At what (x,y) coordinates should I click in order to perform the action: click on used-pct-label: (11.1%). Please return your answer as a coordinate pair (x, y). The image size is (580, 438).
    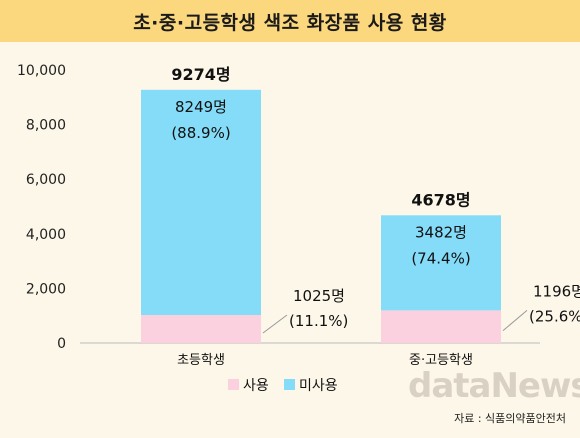
    Looking at the image, I should click on (318, 321).